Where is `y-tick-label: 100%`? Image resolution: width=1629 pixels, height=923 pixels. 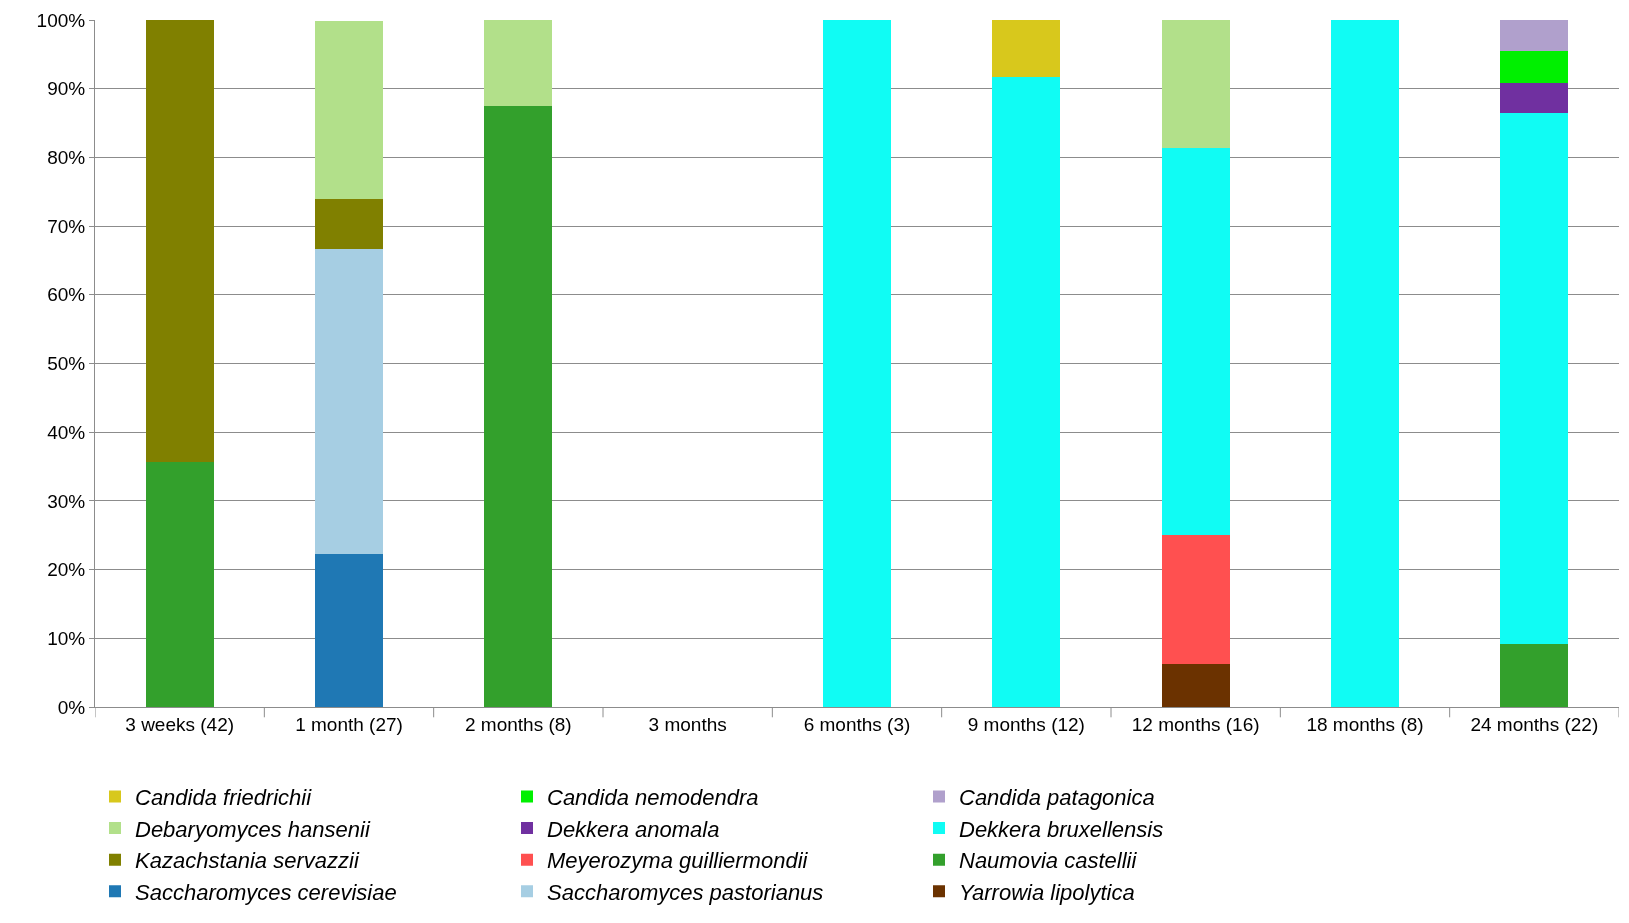
y-tick-label: 100% is located at coordinates (61, 20).